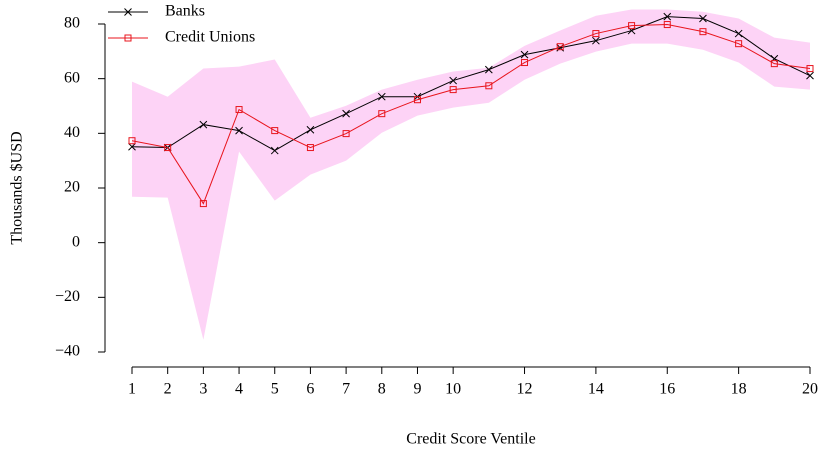 The image size is (824, 453). Describe the element at coordinates (210, 37) in the screenshot. I see `legend-label: Credit Unions` at that location.